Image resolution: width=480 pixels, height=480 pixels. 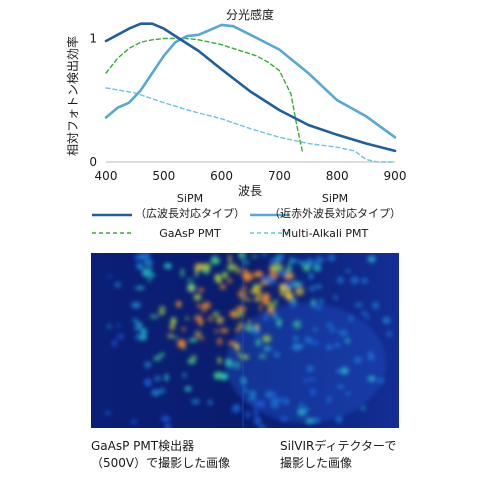 What do you see at coordinates (161, 454) in the screenshot?
I see `caption-gaasp-image: GaAsP PMT検出器 （500V）で撮影した画像` at bounding box center [161, 454].